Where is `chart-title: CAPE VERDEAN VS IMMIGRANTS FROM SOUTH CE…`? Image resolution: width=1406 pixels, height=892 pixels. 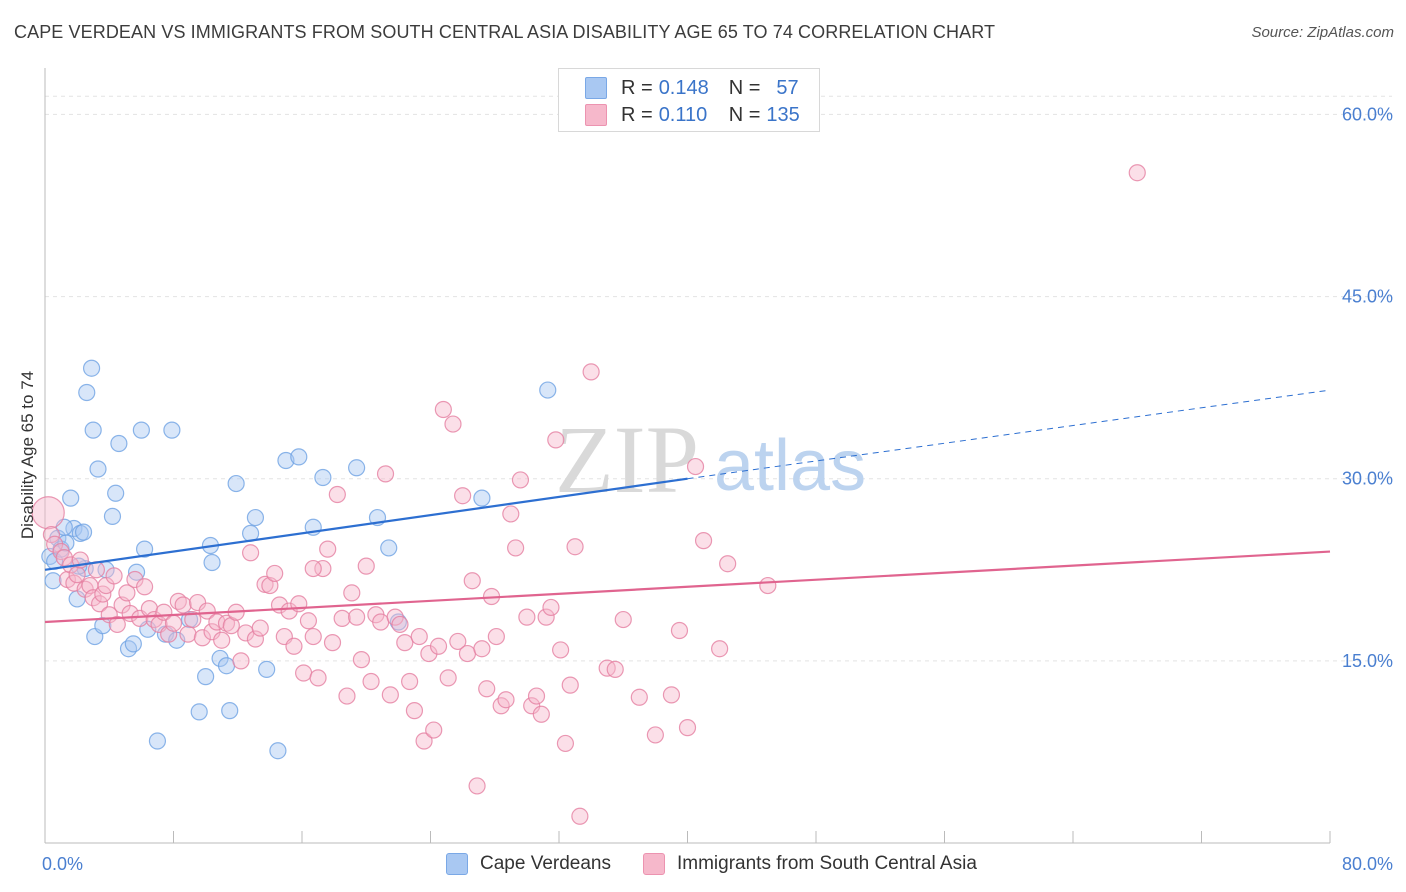 chart-title: CAPE VERDEAN VS IMMIGRANTS FROM SOUTH CE… is located at coordinates (505, 32).